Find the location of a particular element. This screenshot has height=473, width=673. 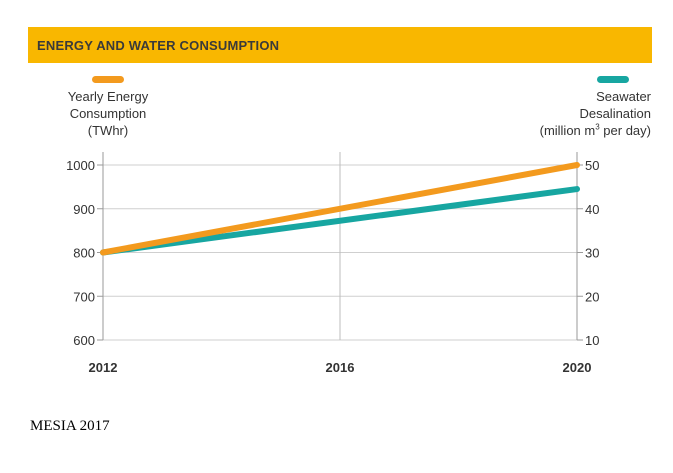

source-caption: MESIA 2017 is located at coordinates (70, 426).